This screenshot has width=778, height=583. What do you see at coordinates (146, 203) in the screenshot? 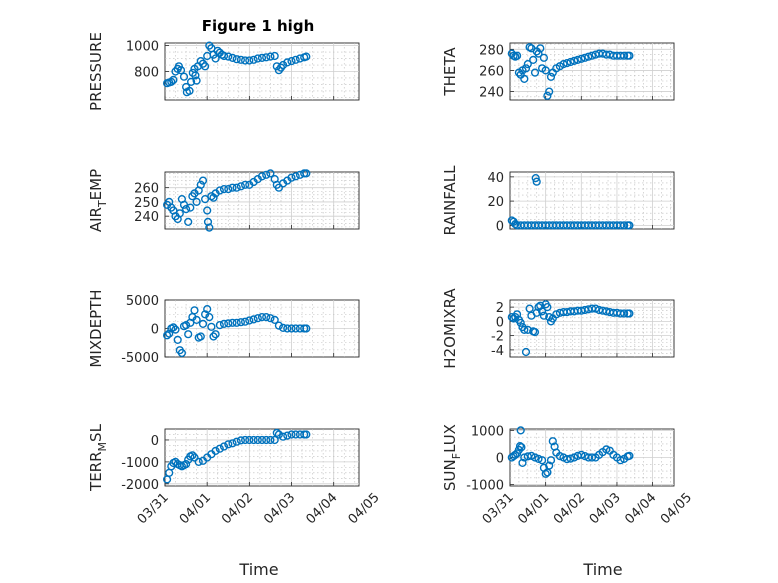
I see `y-tick-label: 250` at bounding box center [146, 203].